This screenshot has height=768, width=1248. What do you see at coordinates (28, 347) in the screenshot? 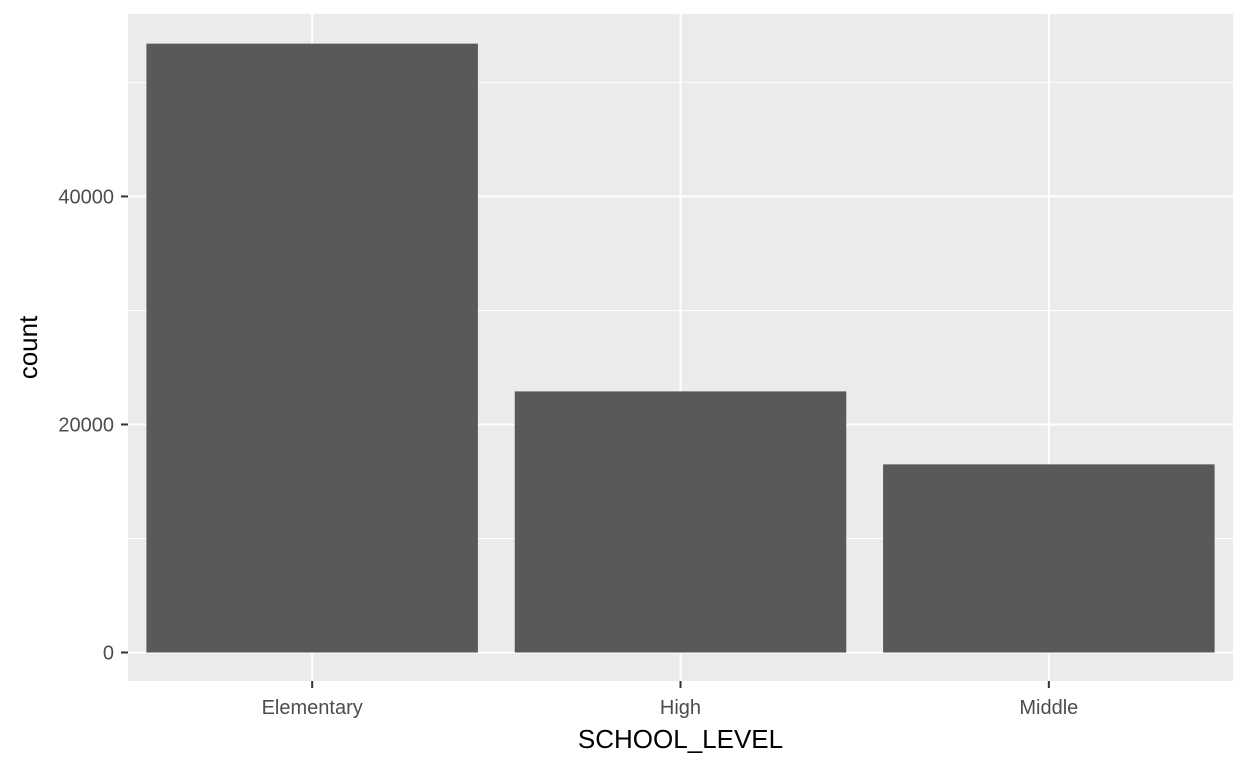
I see `y-axis-title: count` at bounding box center [28, 347].